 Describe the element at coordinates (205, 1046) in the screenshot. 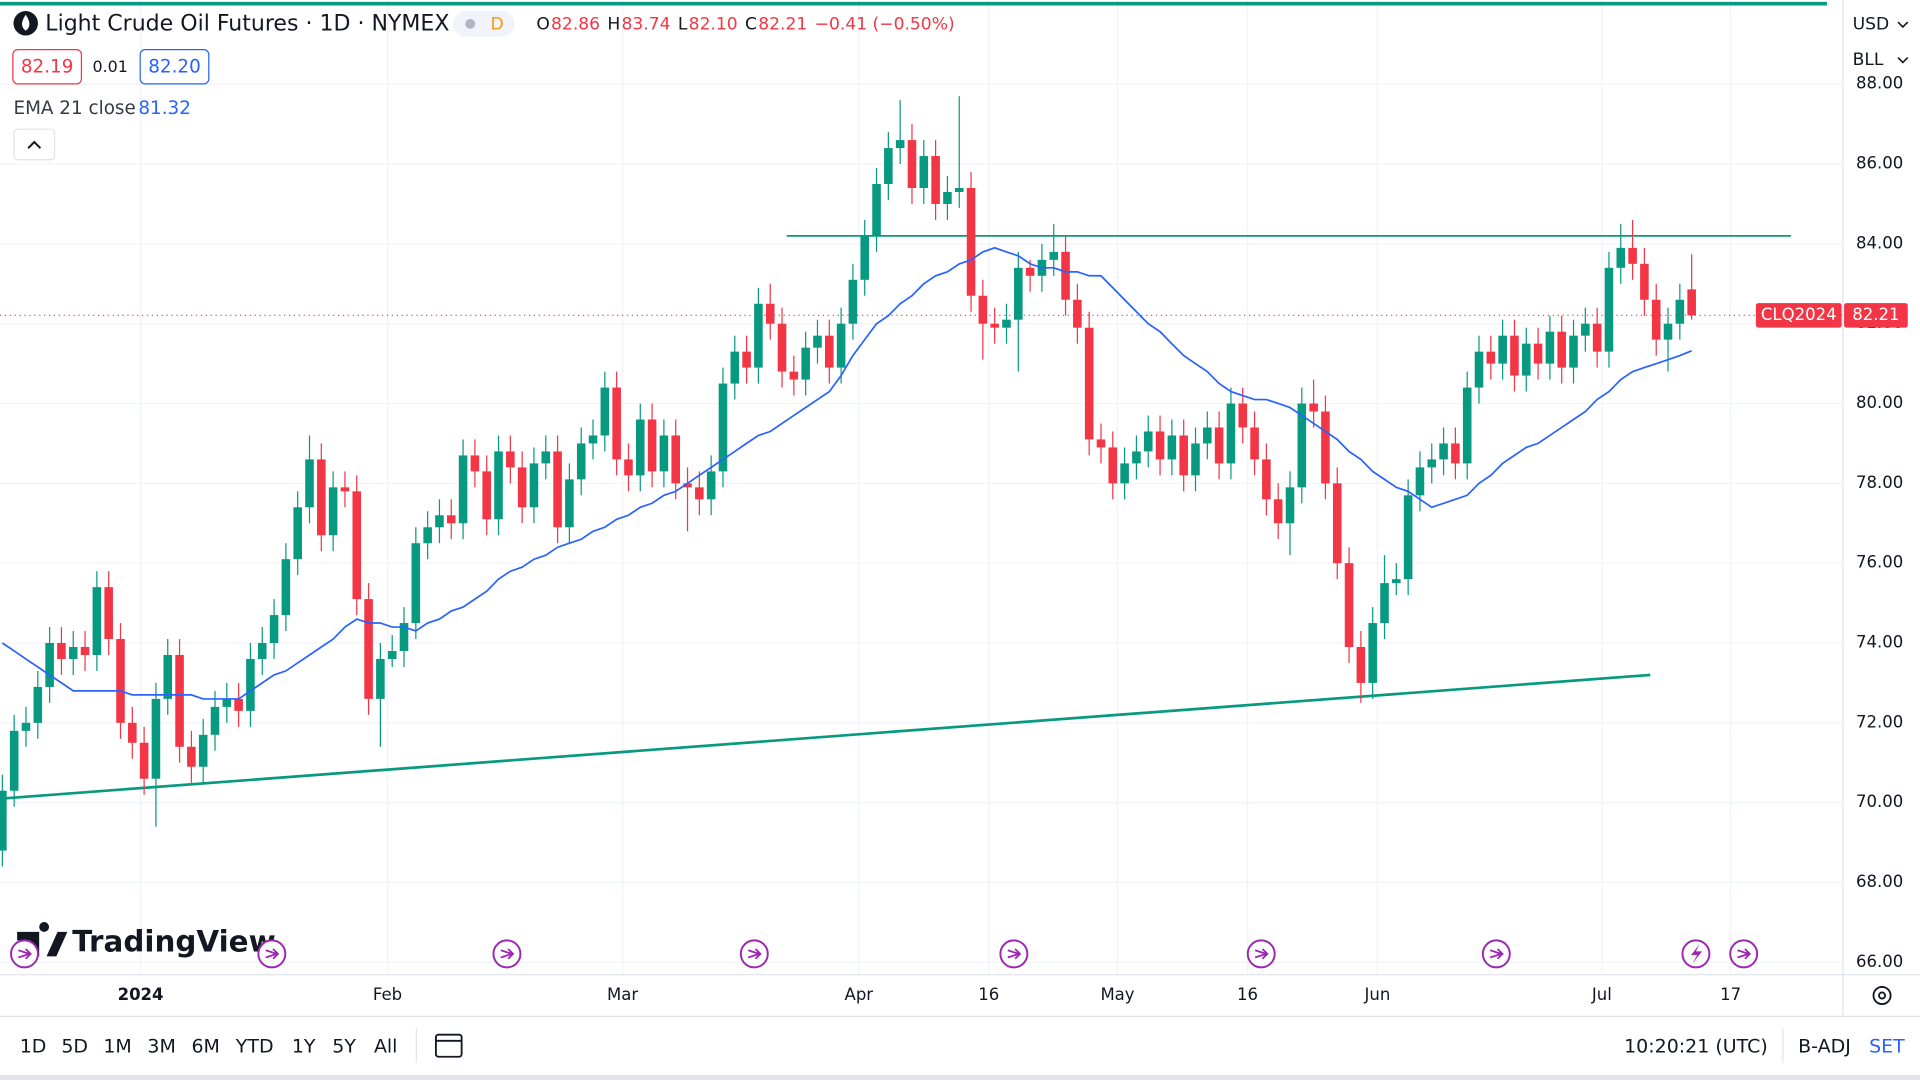

I see `range-button: 6M` at that location.